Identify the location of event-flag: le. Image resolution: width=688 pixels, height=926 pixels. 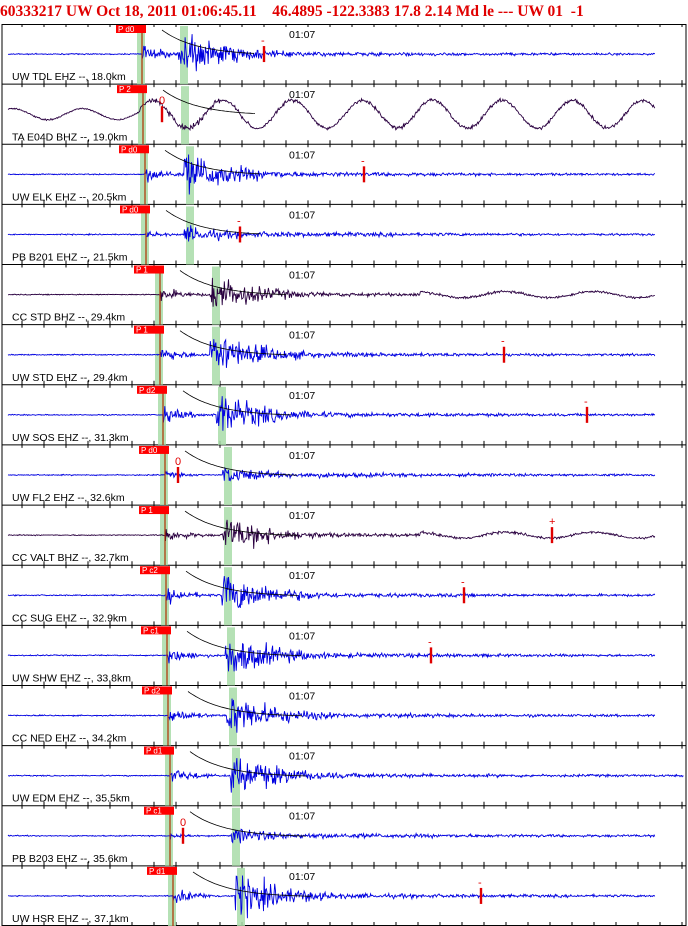
(488, 11).